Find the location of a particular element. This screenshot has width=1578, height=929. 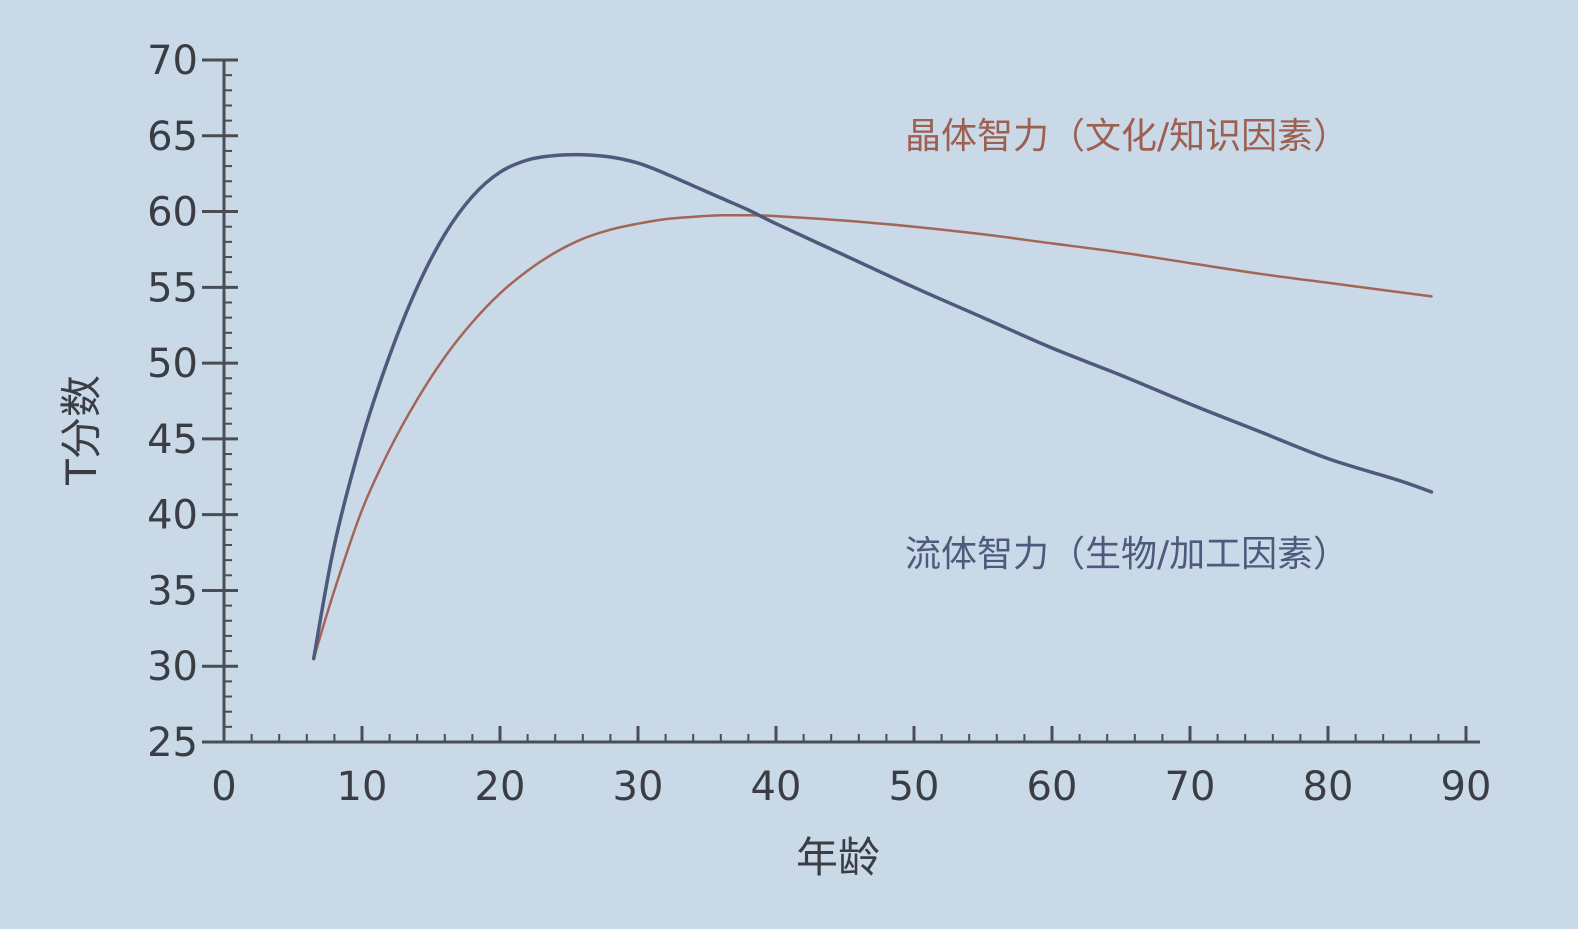

x-tick-label: 50 is located at coordinates (914, 787).